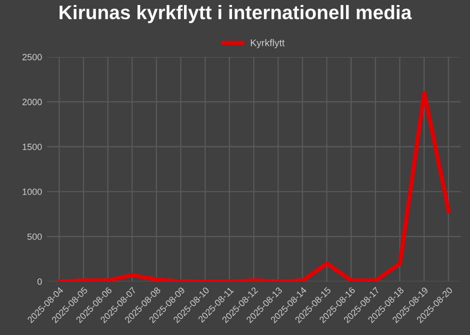 Image resolution: width=470 pixels, height=335 pixels. I want to click on y-tick-label: 500, so click(34, 236).